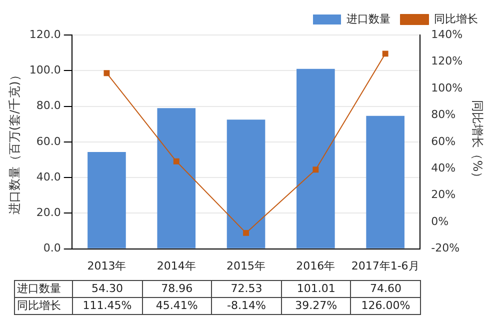 This screenshot has width=492, height=329. Describe the element at coordinates (45, 34) in the screenshot. I see `y-tick-label: 120.0` at that location.